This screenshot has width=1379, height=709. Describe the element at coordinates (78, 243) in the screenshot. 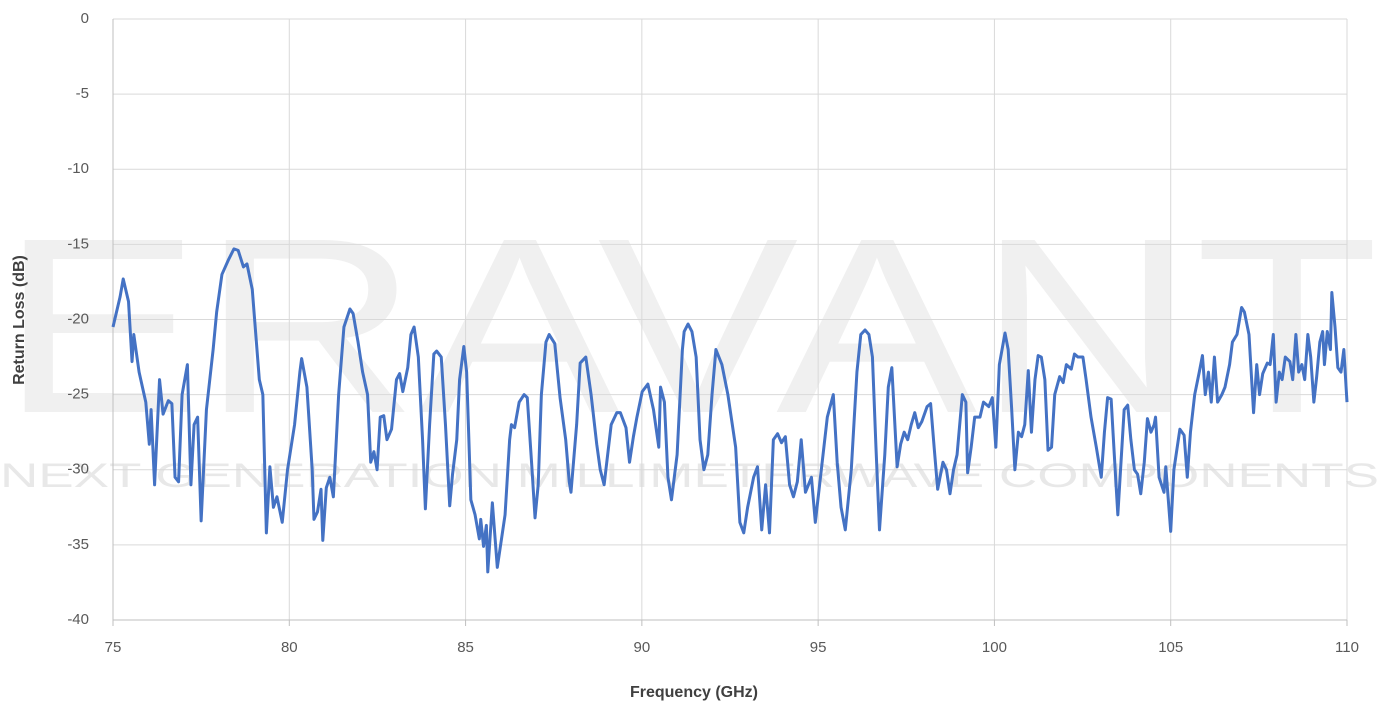

I see `y-tick-label: -15` at that location.